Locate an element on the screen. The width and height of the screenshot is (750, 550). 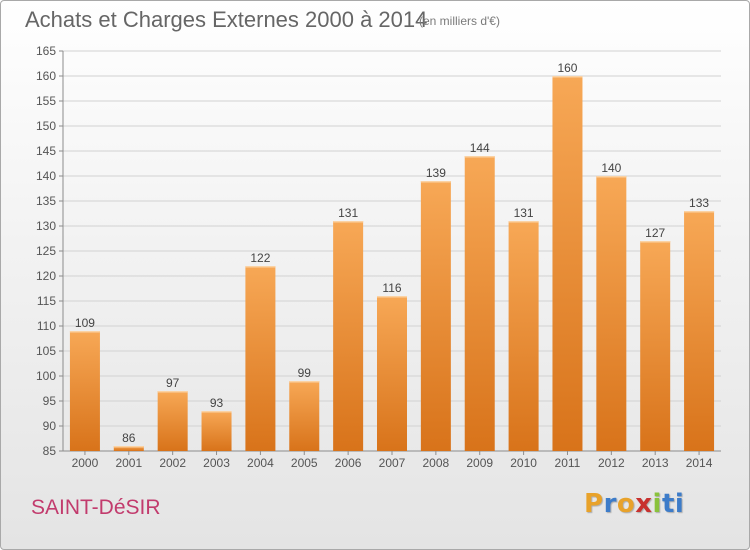
commune-name: SAINT-DéSIR is located at coordinates (96, 507).